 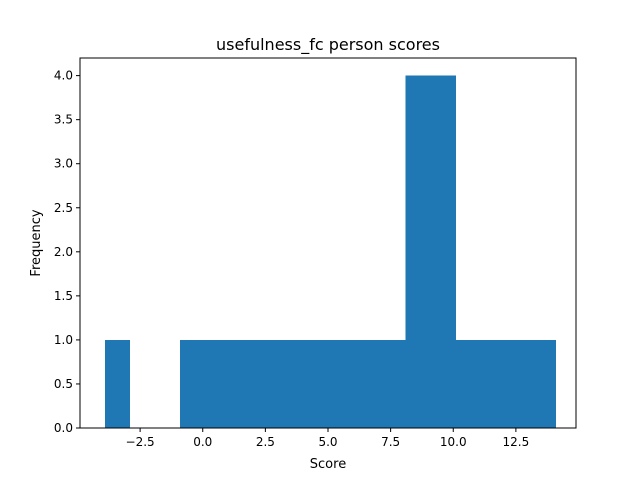 What do you see at coordinates (63, 76) in the screenshot?
I see `y-tick-label: 4.0` at bounding box center [63, 76].